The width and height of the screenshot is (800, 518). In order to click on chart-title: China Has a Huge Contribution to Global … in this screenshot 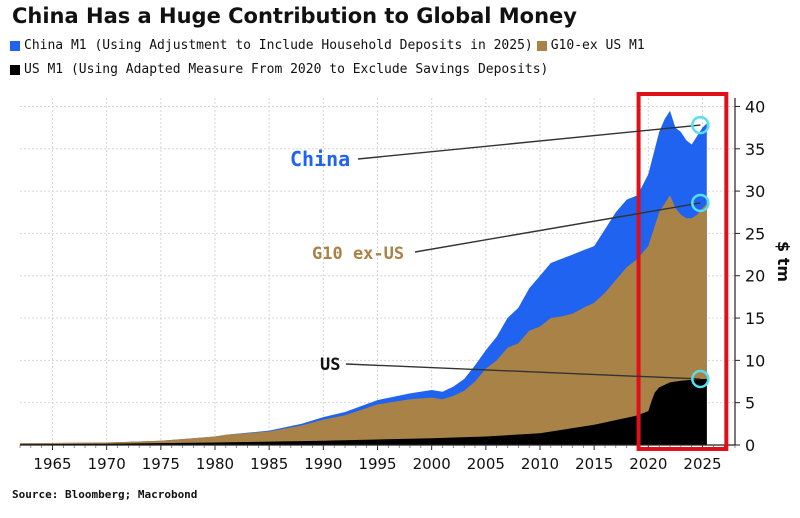, I will do `click(294, 16)`.